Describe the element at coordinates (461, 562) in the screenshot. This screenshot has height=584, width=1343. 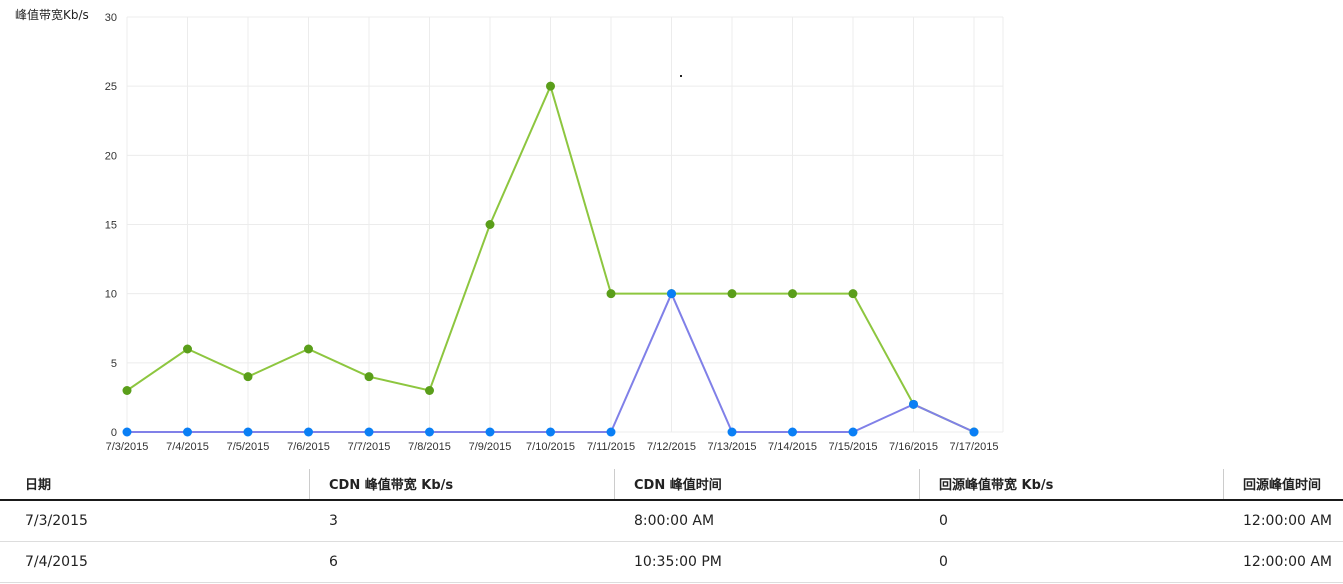
I see `cell-cdn-peak-bandwidth: 6` at that location.